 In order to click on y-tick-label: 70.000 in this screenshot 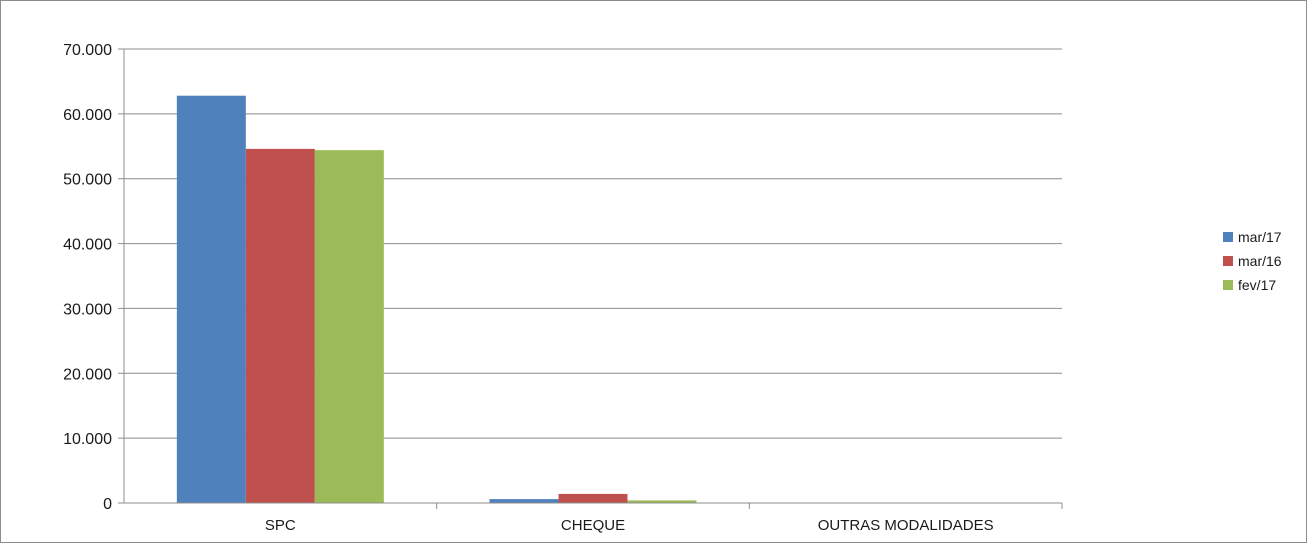, I will do `click(87, 50)`.